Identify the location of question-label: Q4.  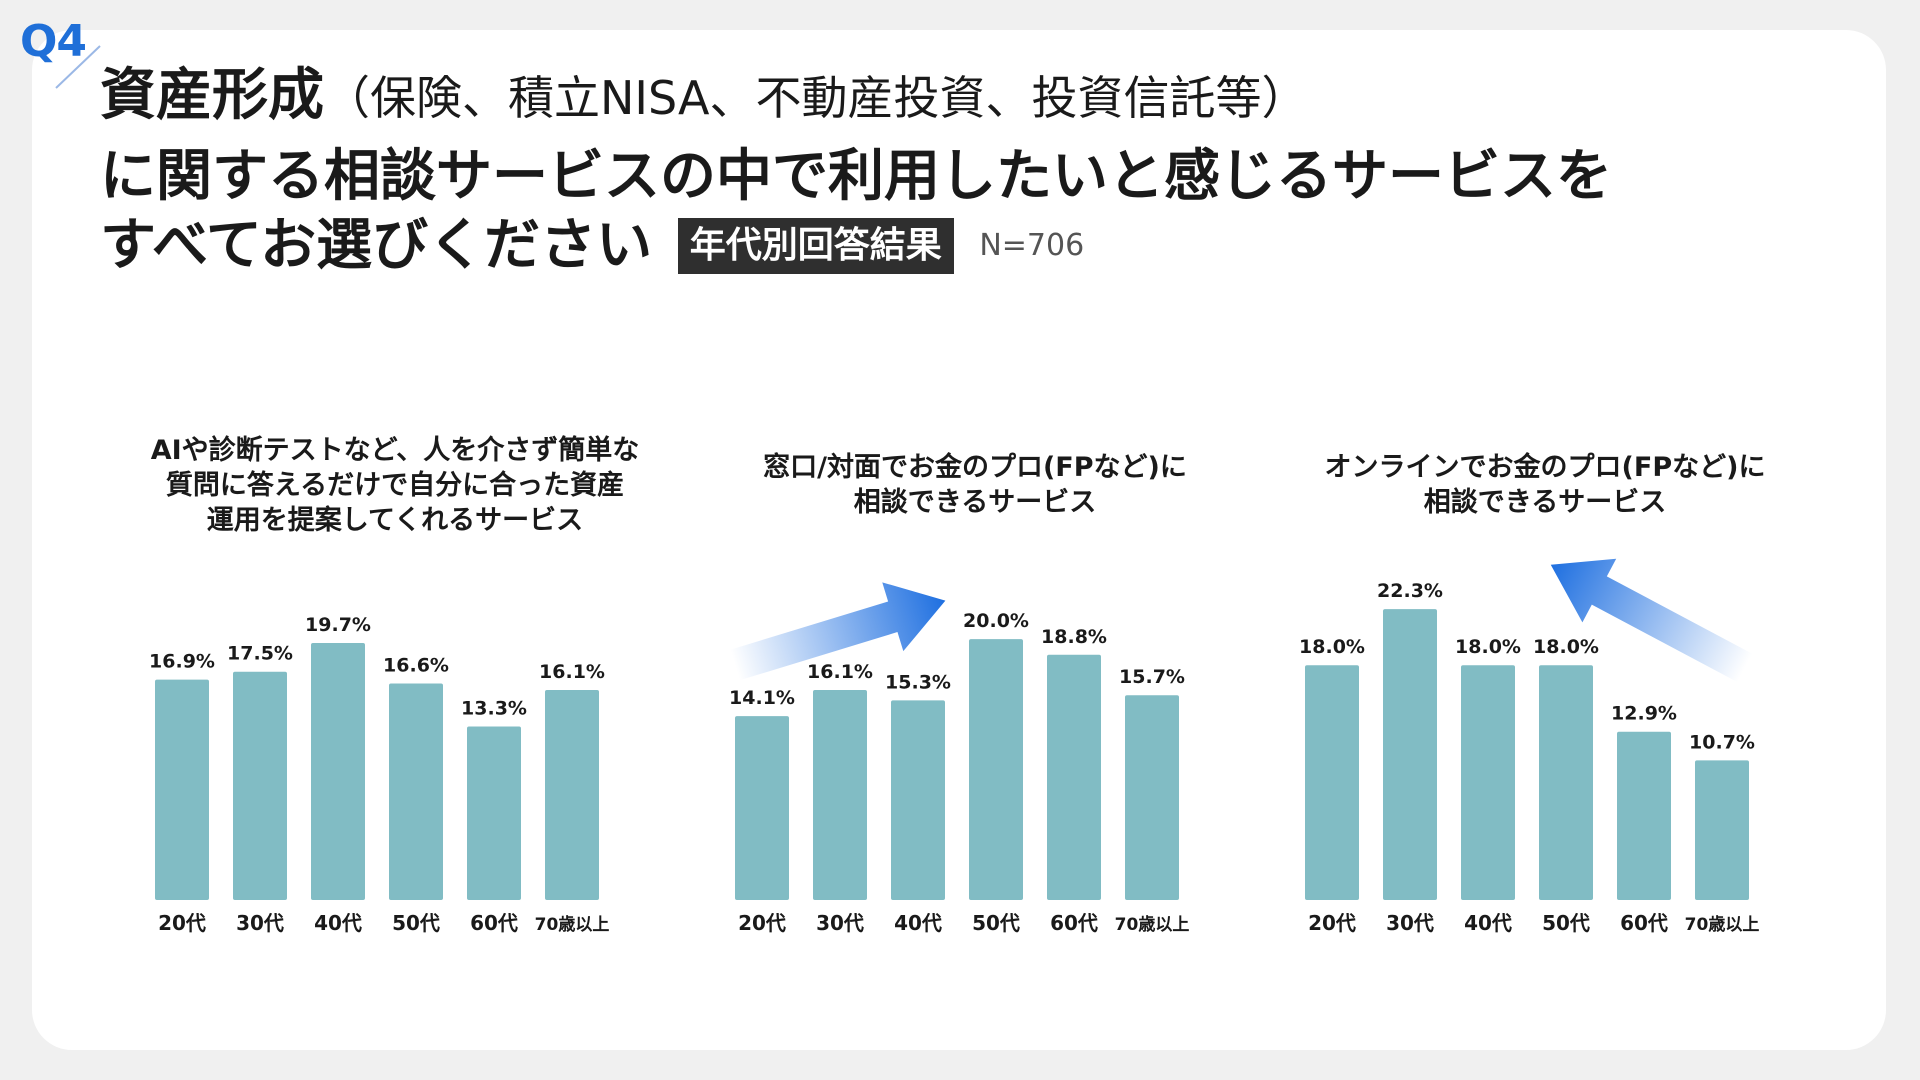
(53, 41).